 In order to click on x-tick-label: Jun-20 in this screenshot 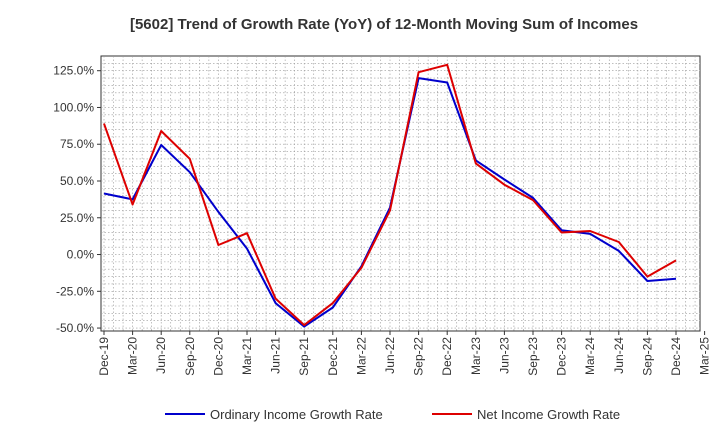, I will do `click(161, 355)`.